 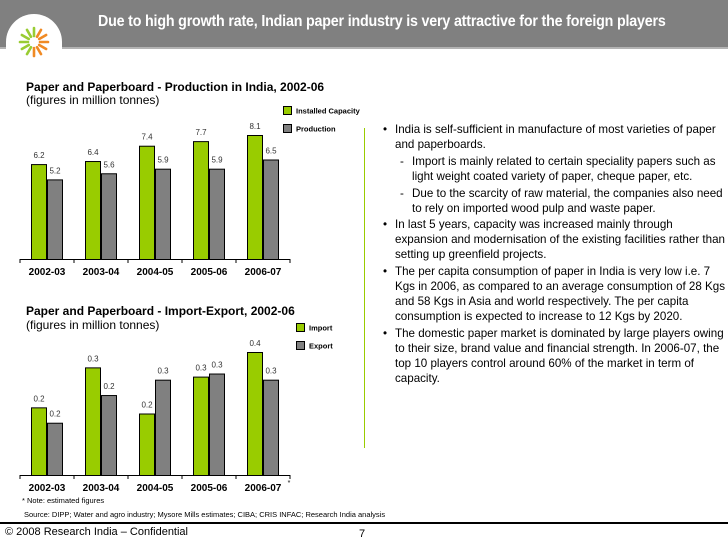 I want to click on legend-label: Export, so click(x=321, y=346).